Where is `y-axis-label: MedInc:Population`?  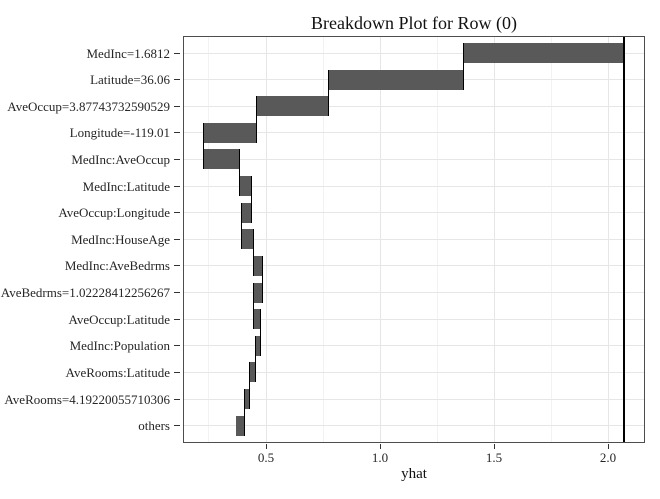 y-axis-label: MedInc:Population is located at coordinates (119, 346).